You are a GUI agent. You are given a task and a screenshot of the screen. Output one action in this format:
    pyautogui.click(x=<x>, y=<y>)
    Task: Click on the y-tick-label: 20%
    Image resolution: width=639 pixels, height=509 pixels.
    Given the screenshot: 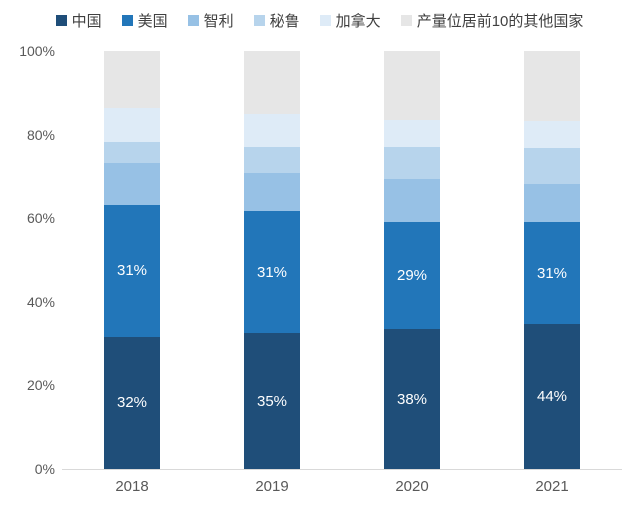 What is the action you would take?
    pyautogui.click(x=40, y=385)
    